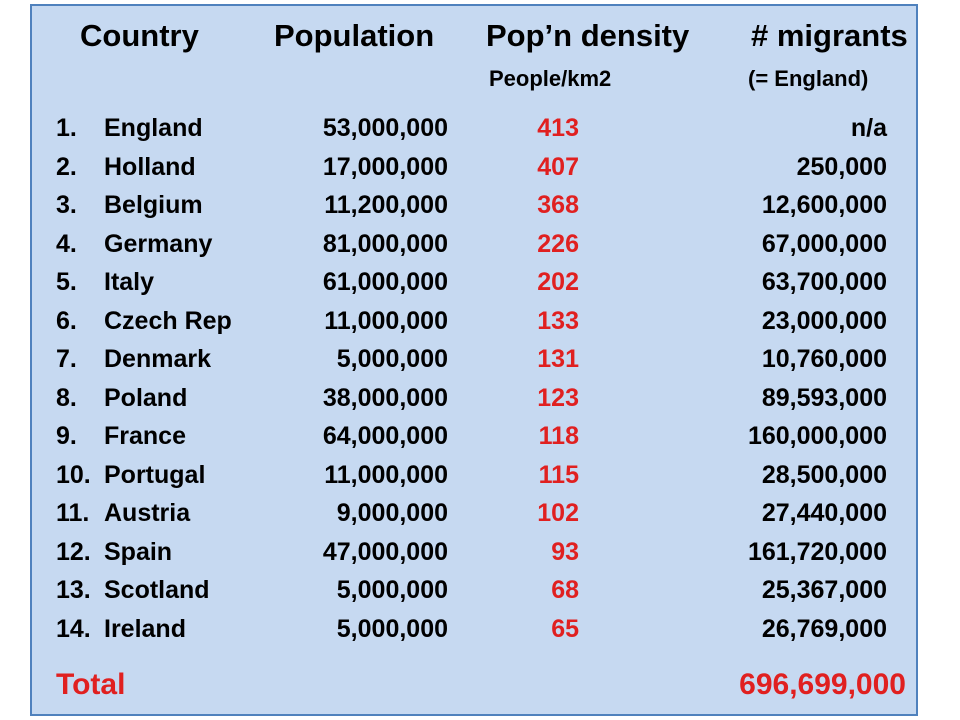 Image resolution: width=960 pixels, height=720 pixels. What do you see at coordinates (385, 436) in the screenshot?
I see `population-value: 64,000,000` at bounding box center [385, 436].